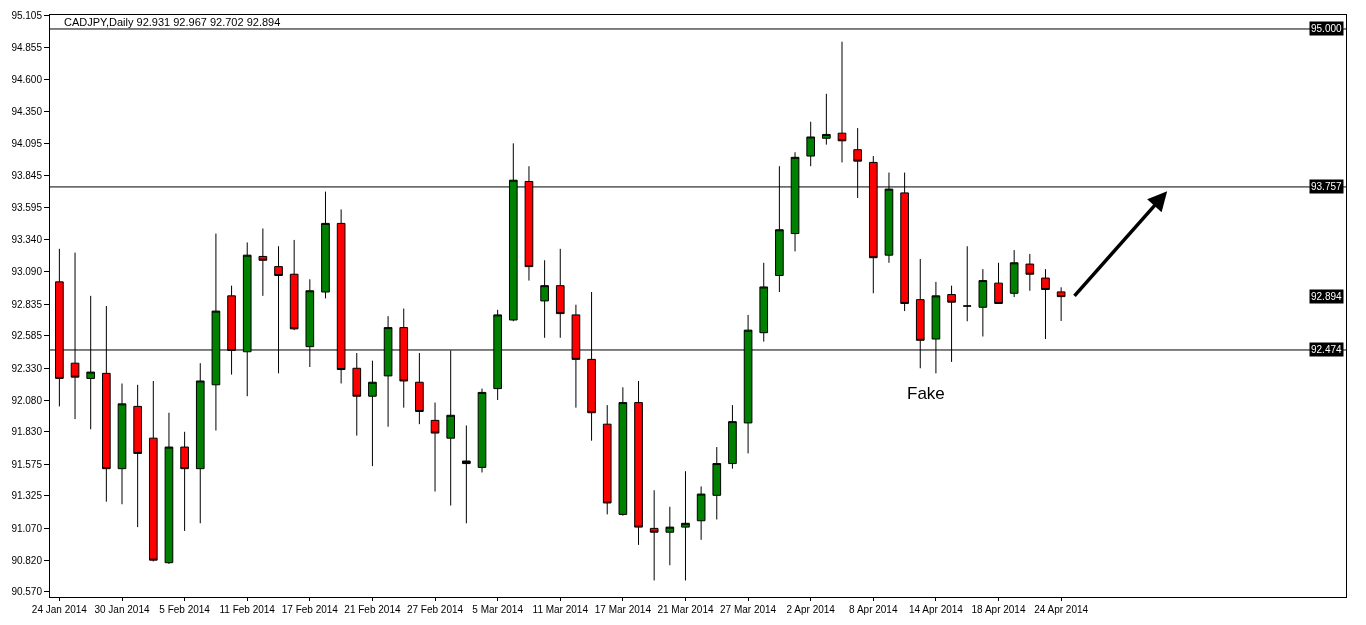 The height and width of the screenshot is (625, 1366). What do you see at coordinates (936, 609) in the screenshot?
I see `x-tick-label: 14 Apr 2014` at bounding box center [936, 609].